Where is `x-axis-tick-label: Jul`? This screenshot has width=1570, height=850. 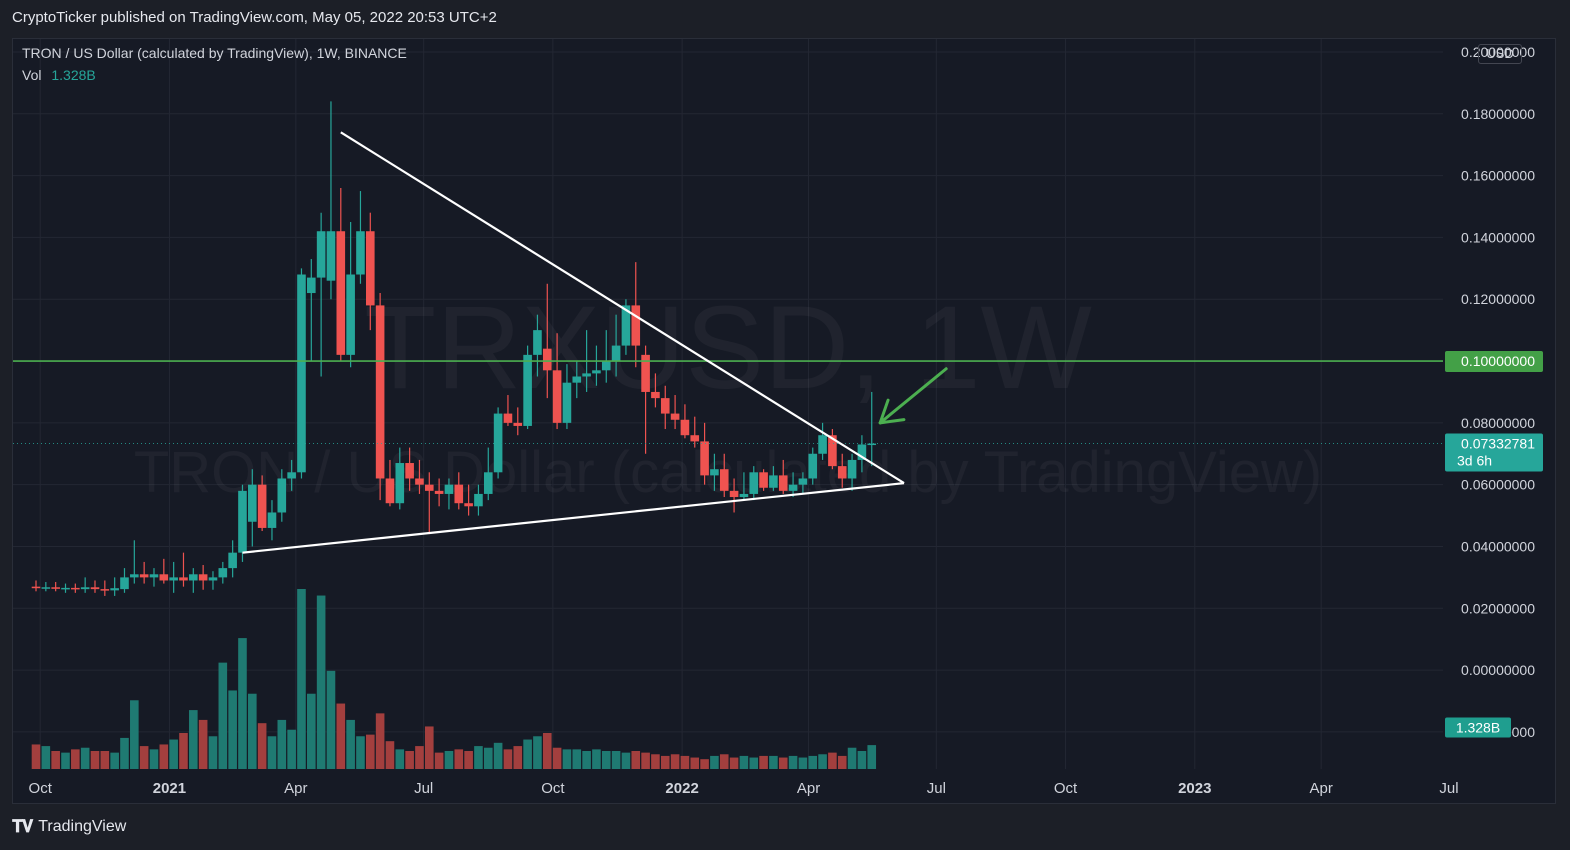
x-axis-tick-label: Jul is located at coordinates (1448, 788).